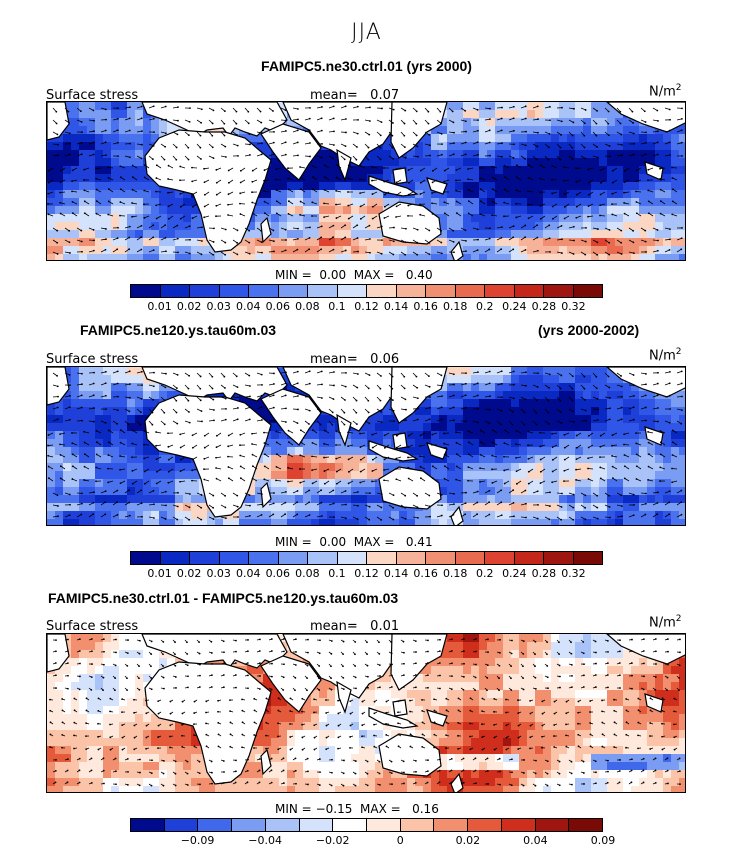  I want to click on colorbar-swatch, so click(205, 291).